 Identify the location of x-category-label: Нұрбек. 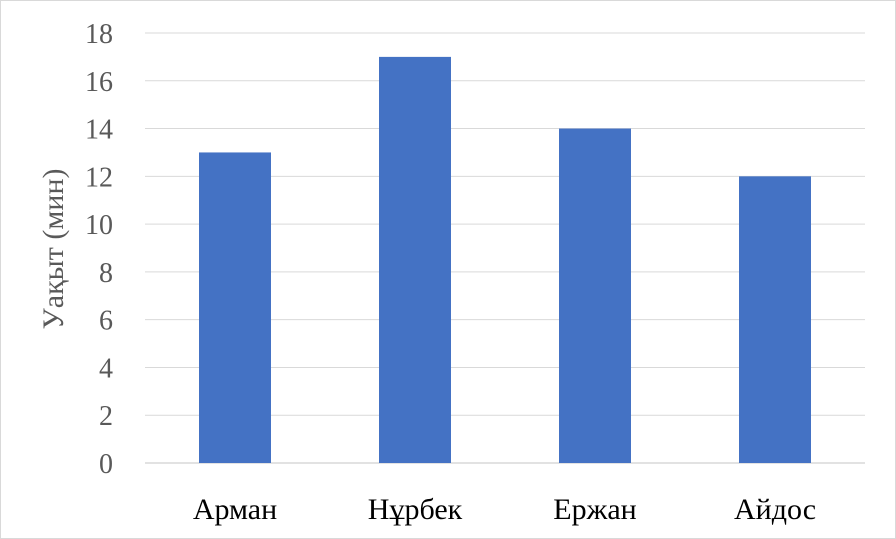
(415, 509).